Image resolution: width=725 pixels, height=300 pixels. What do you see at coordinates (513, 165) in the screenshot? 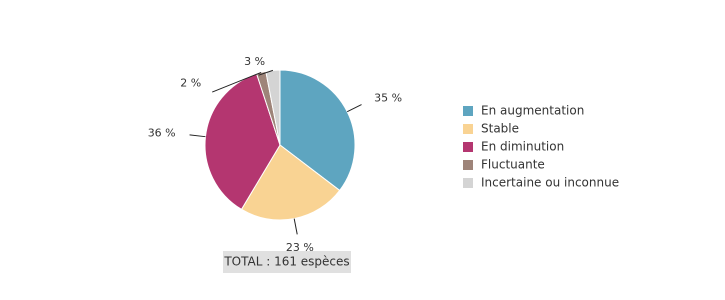
I see `legend-label: Fluctuante` at bounding box center [513, 165].